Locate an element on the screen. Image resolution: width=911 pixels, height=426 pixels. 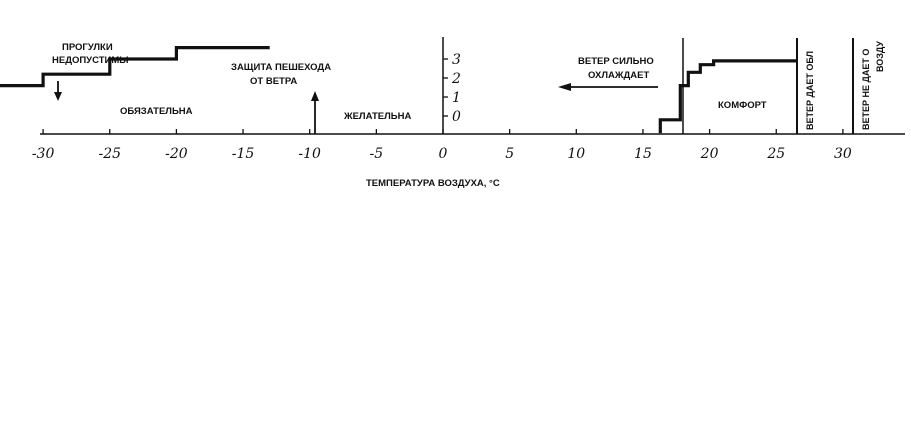
x-tick-label: 0 is located at coordinates (443, 154).